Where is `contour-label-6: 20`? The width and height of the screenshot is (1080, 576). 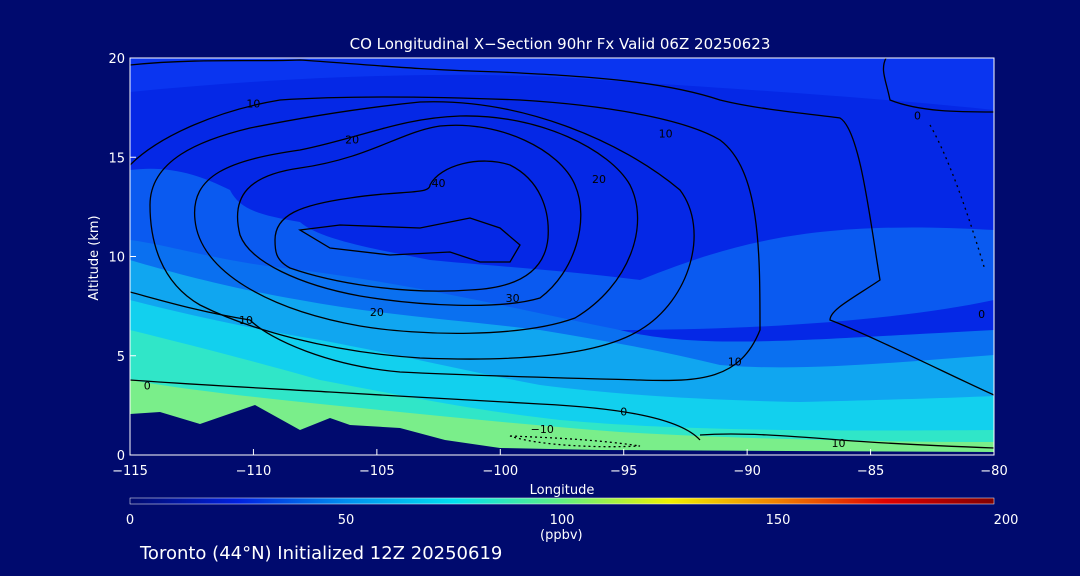
contour-label-6: 20 is located at coordinates (377, 312).